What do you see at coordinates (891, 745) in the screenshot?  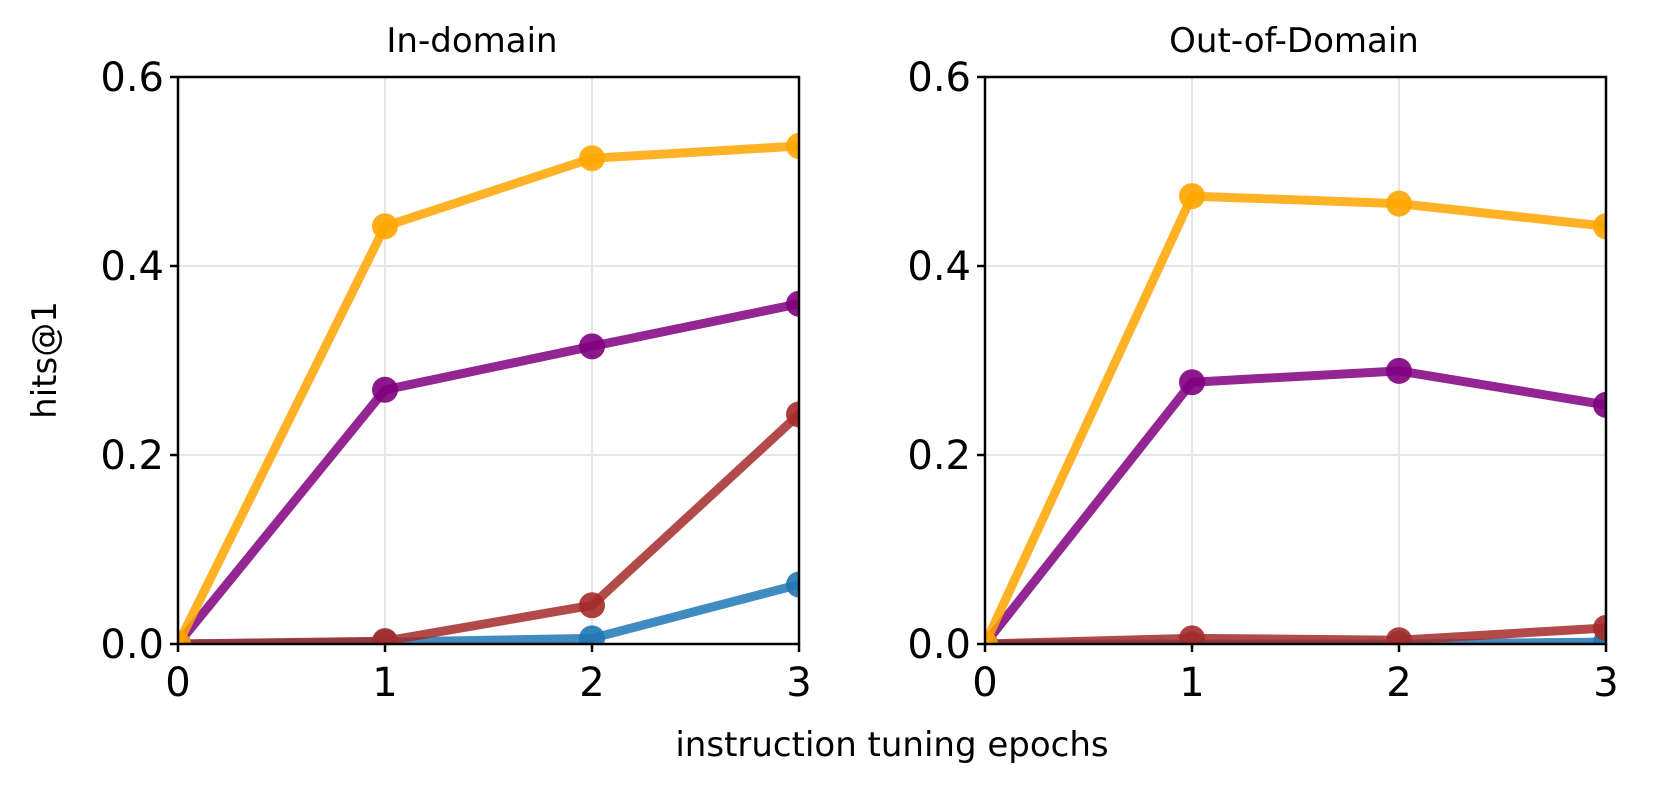 I see `x-axis-label: instruction tuning epochs` at bounding box center [891, 745].